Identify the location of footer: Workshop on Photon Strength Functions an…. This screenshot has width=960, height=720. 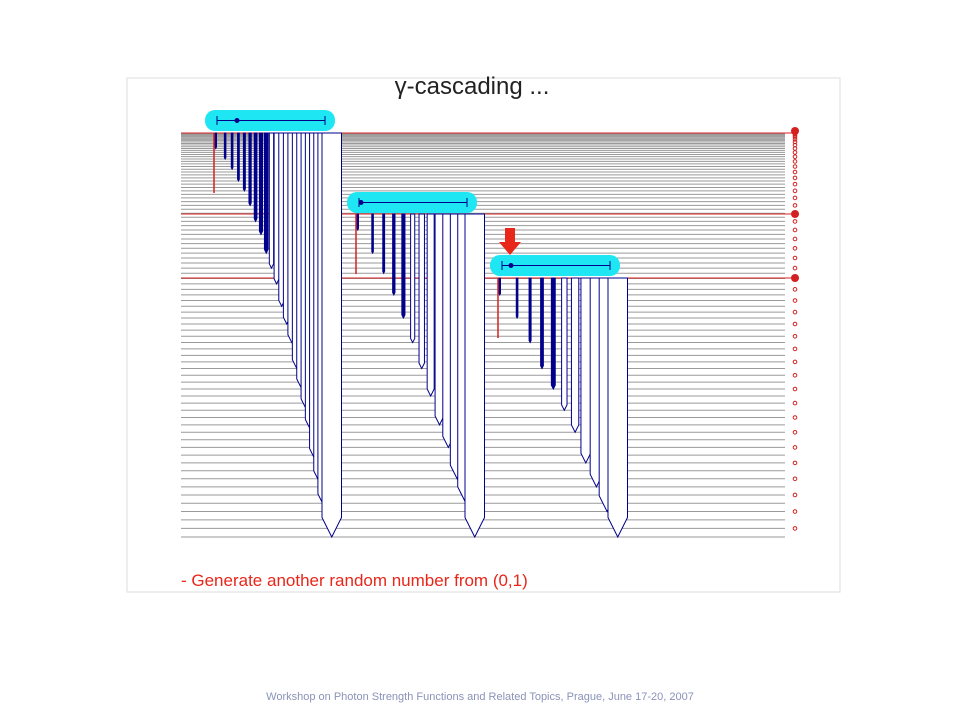
(480, 697).